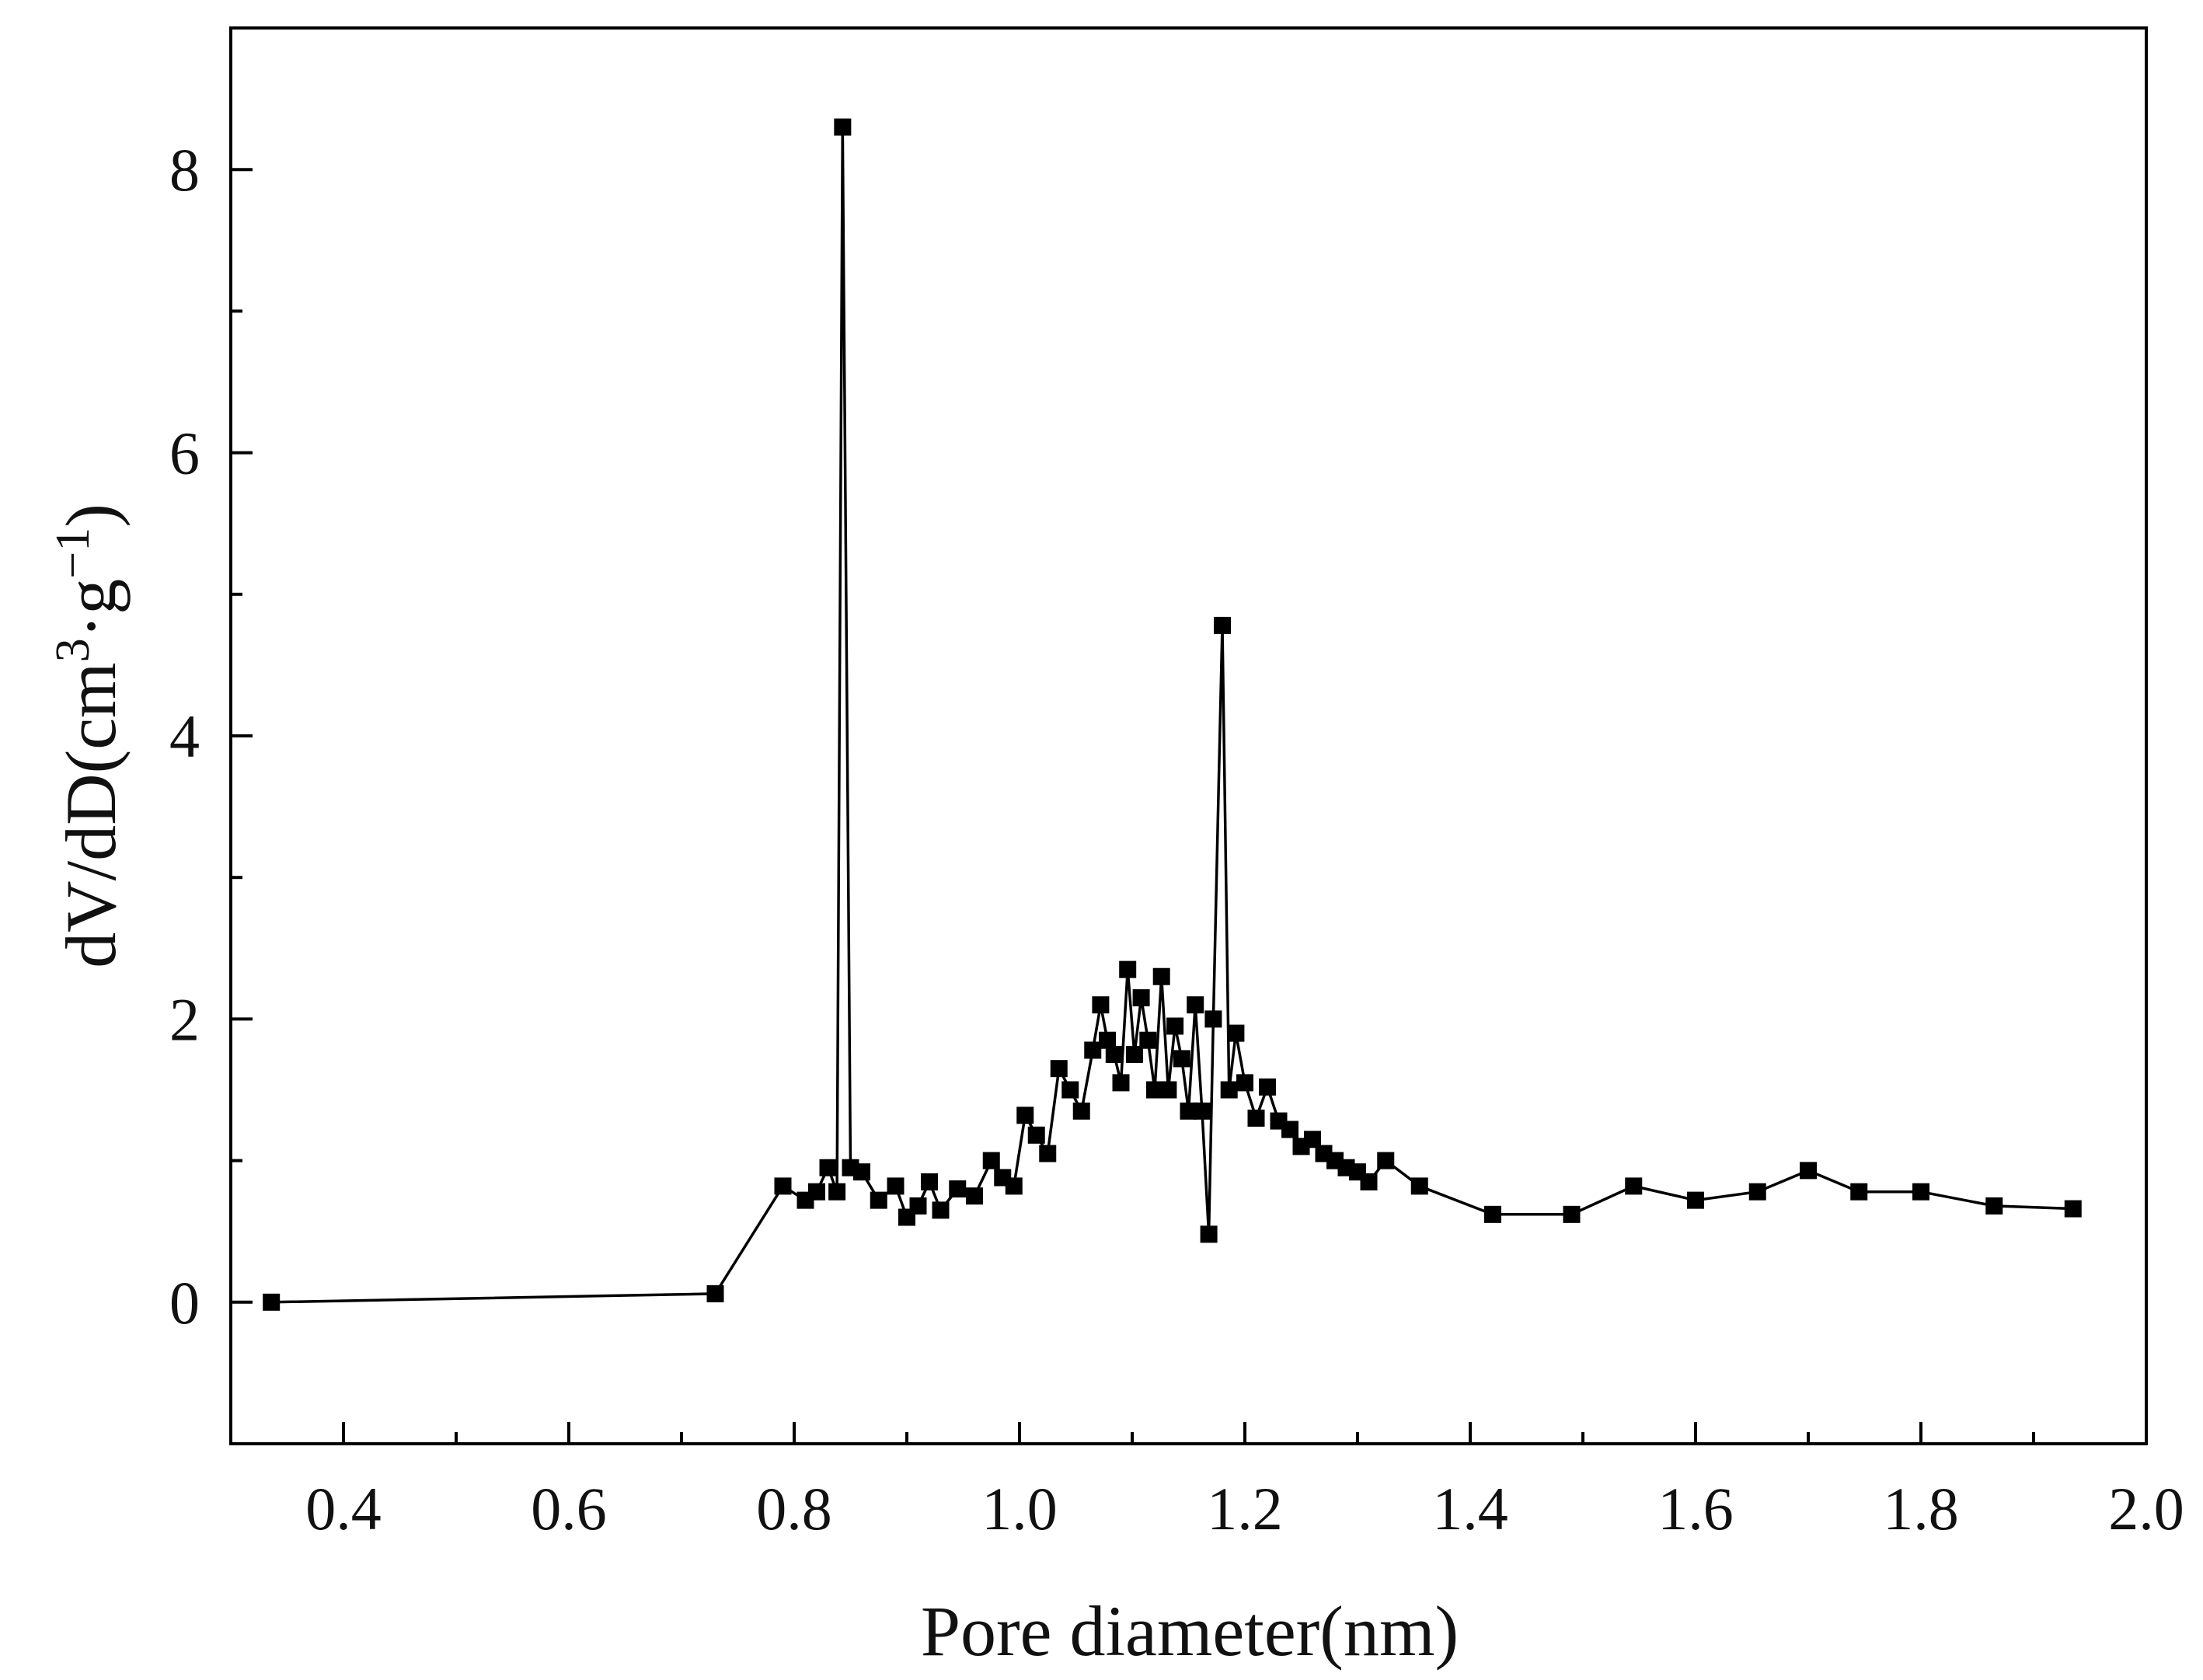  I want to click on x-tick-label: 1.8, so click(1921, 1509).